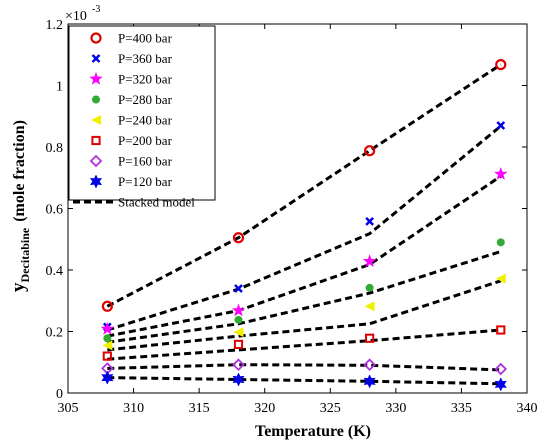  Describe the element at coordinates (55, 148) in the screenshot. I see `y-tick-label: 0.8` at that location.